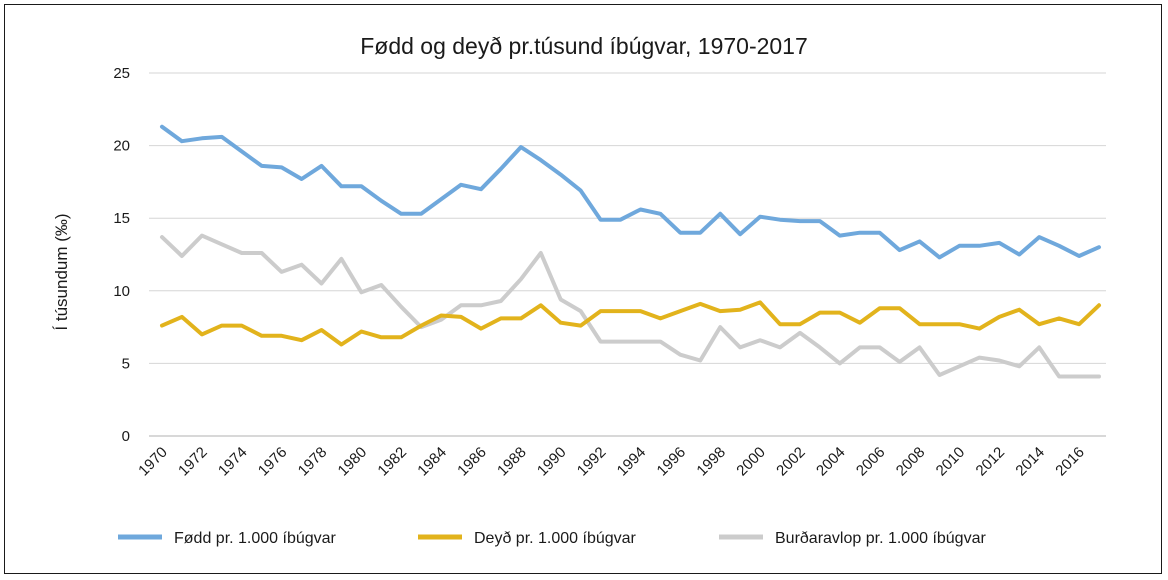 Image resolution: width=1168 pixels, height=580 pixels. Describe the element at coordinates (552, 462) in the screenshot. I see `x-tick-label: 1990` at that location.